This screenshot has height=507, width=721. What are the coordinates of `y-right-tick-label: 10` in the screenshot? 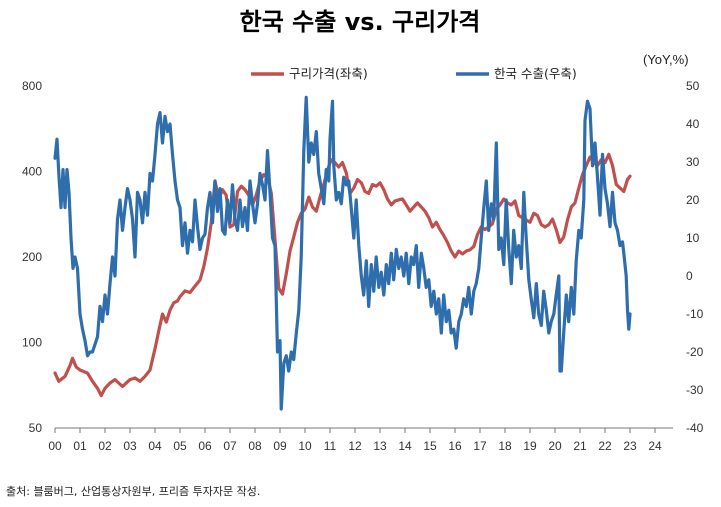 It's located at (693, 238).